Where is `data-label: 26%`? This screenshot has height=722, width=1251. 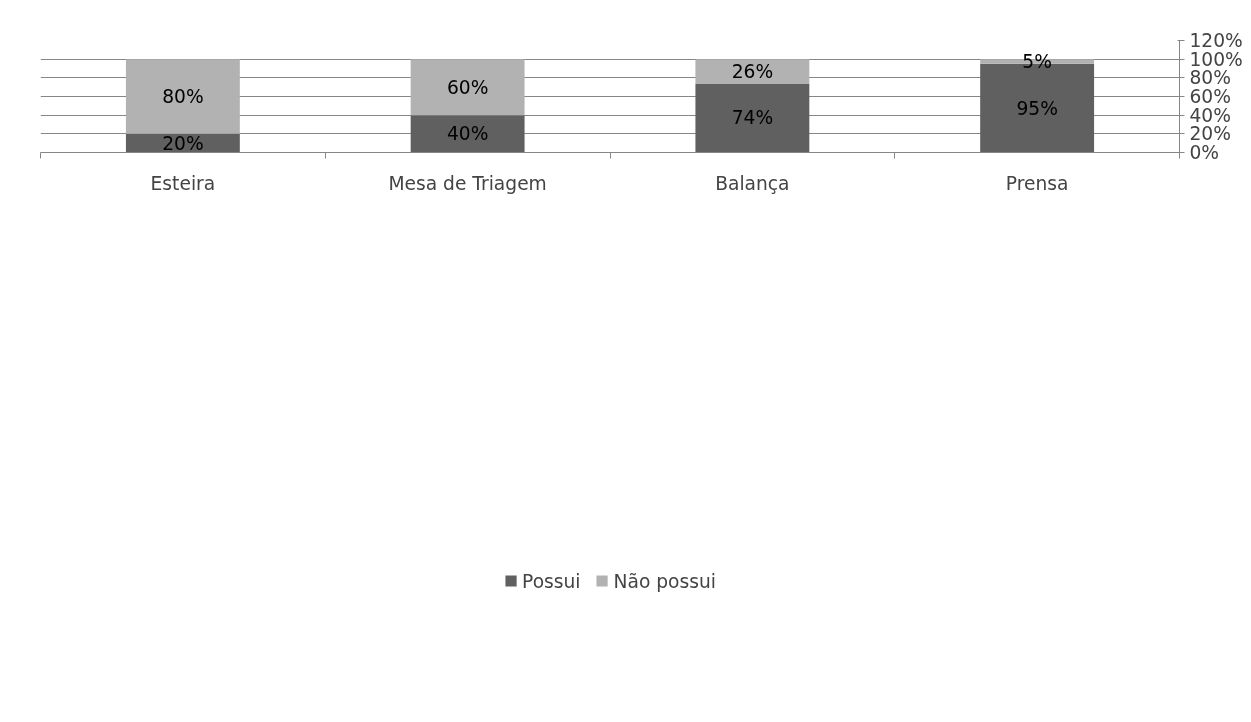 data-label: 26% is located at coordinates (752, 71).